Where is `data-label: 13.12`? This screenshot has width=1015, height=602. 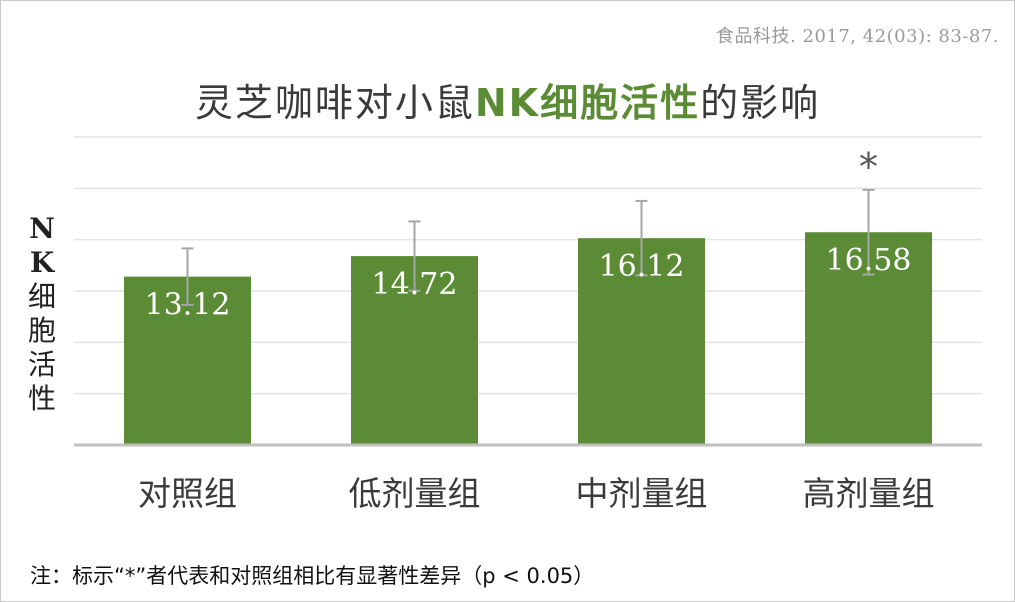
data-label: 13.12 is located at coordinates (188, 305).